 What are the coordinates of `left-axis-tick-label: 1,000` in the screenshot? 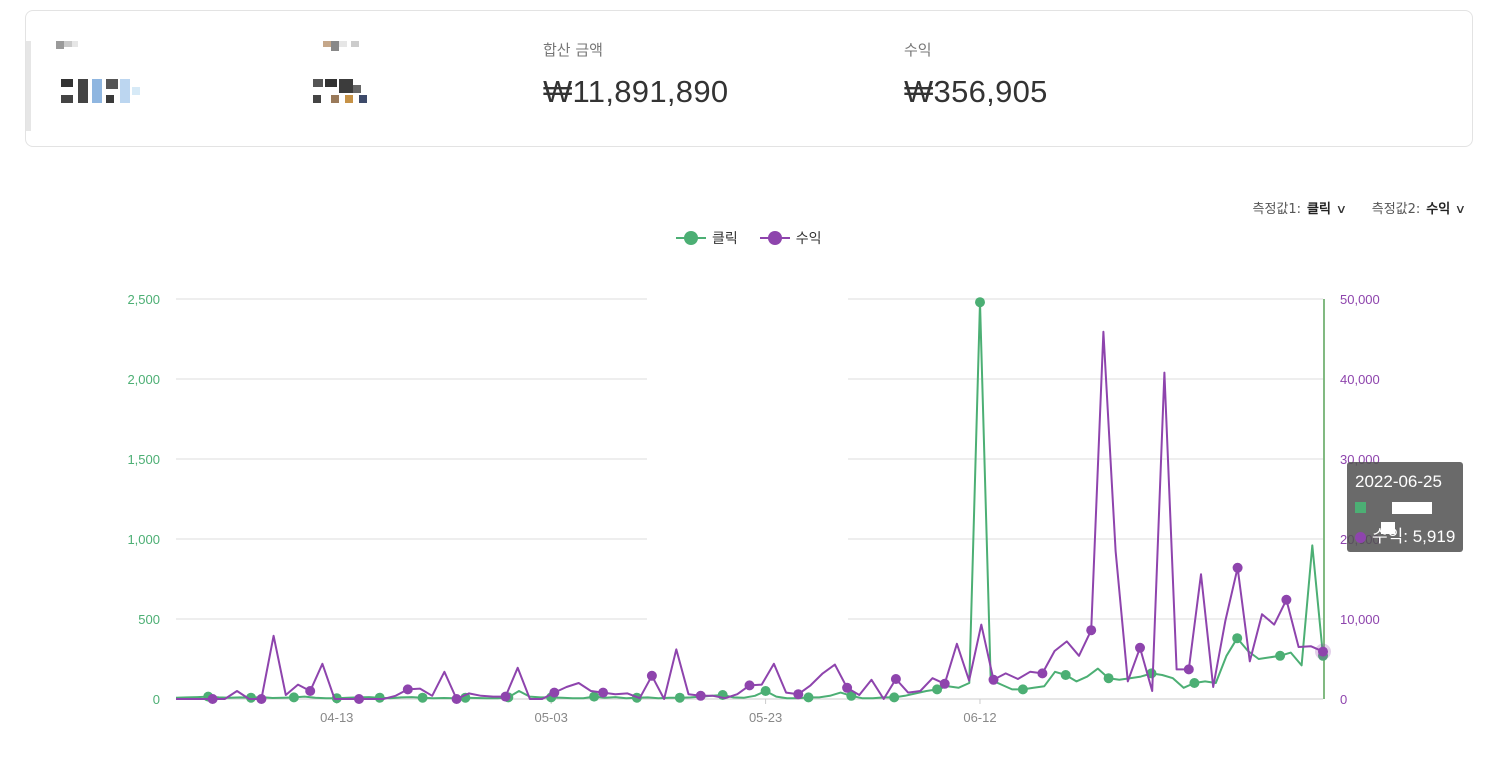 It's located at (143, 539).